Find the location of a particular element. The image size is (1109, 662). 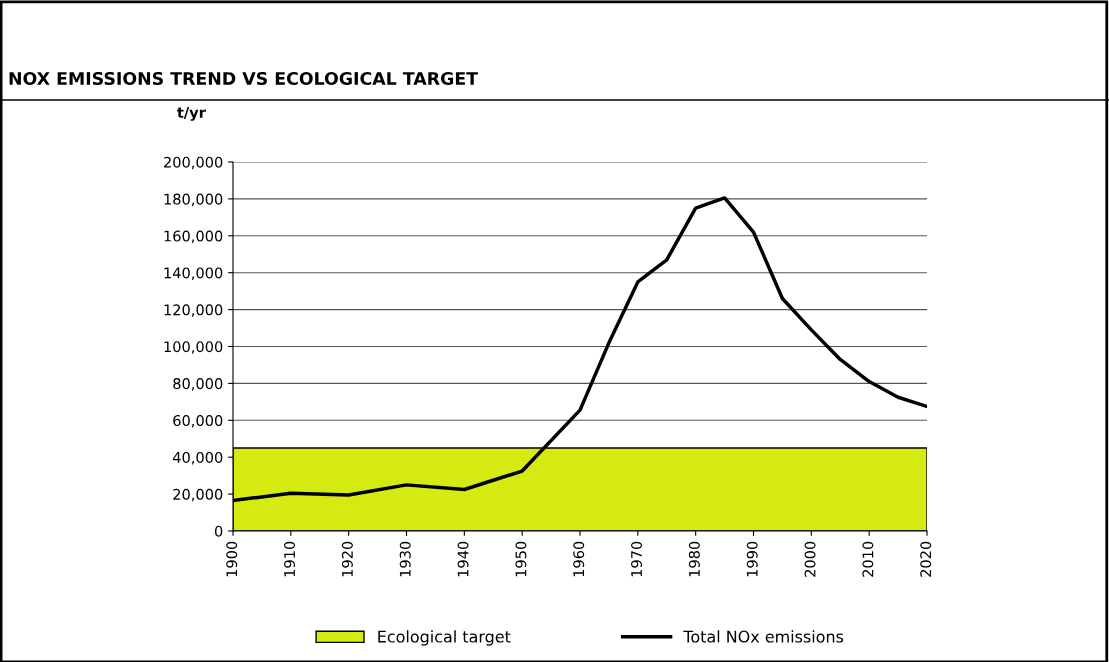

x-tick-label: 1970 is located at coordinates (637, 559).